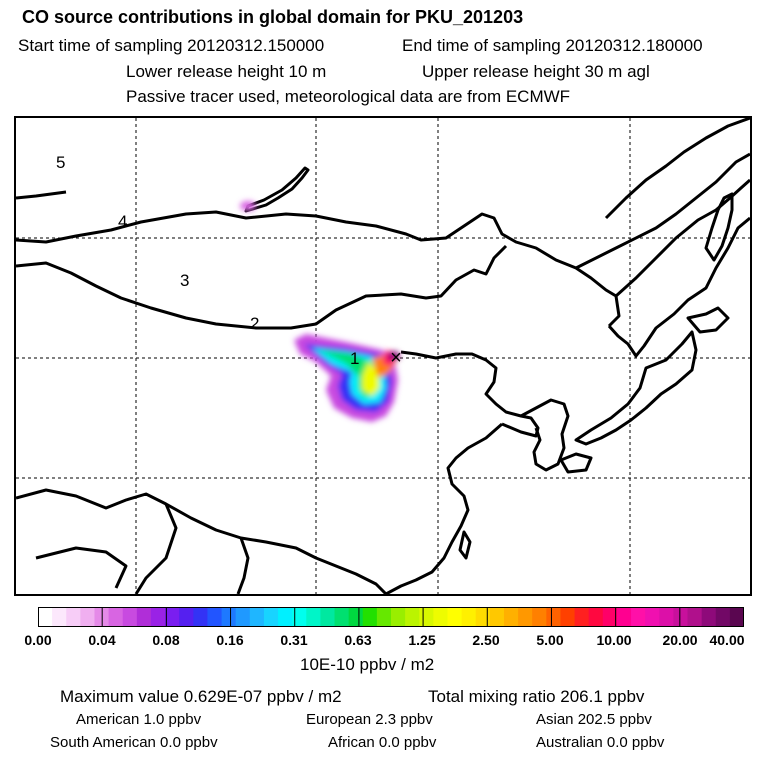 This screenshot has height=768, width=768. Describe the element at coordinates (614, 640) in the screenshot. I see `colorbar-tick-9: 10.00` at that location.